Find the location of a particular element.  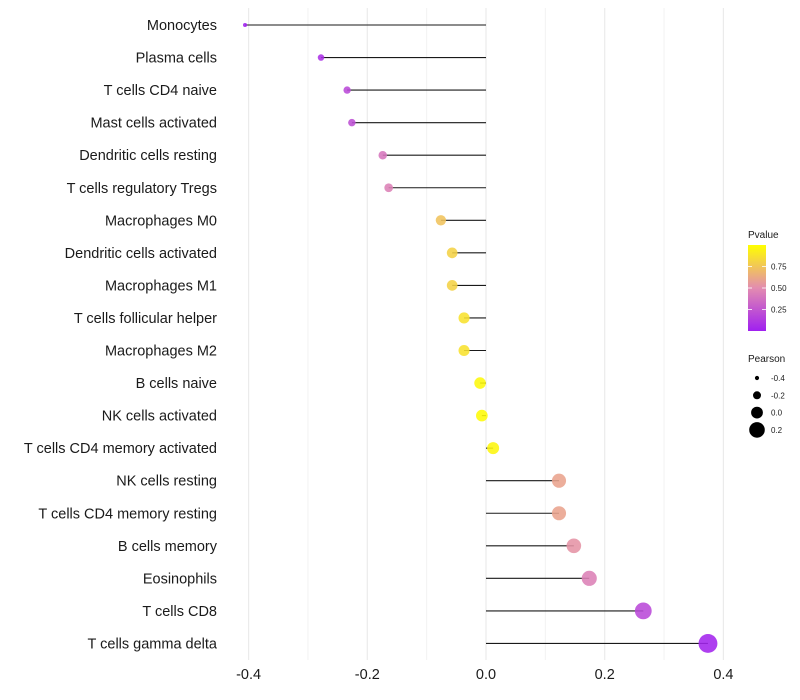

y-tick-label: T cells CD4 naive is located at coordinates (160, 91).